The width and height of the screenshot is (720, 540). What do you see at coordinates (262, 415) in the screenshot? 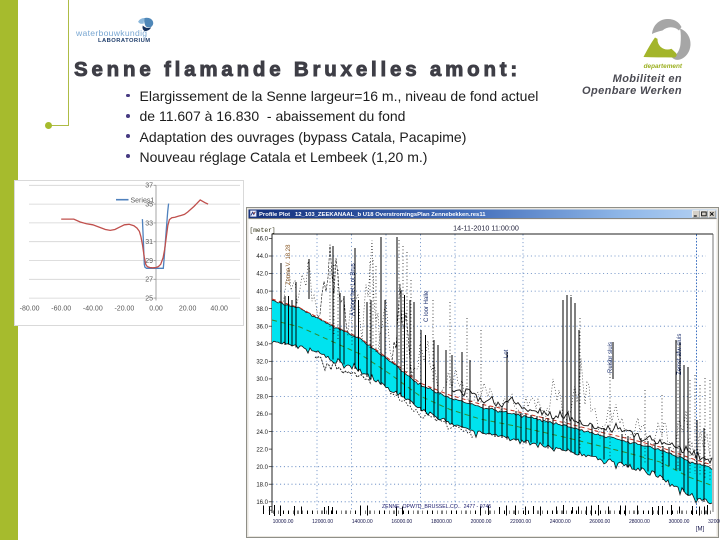
I see `svg-text: 26.0` at bounding box center [262, 415].